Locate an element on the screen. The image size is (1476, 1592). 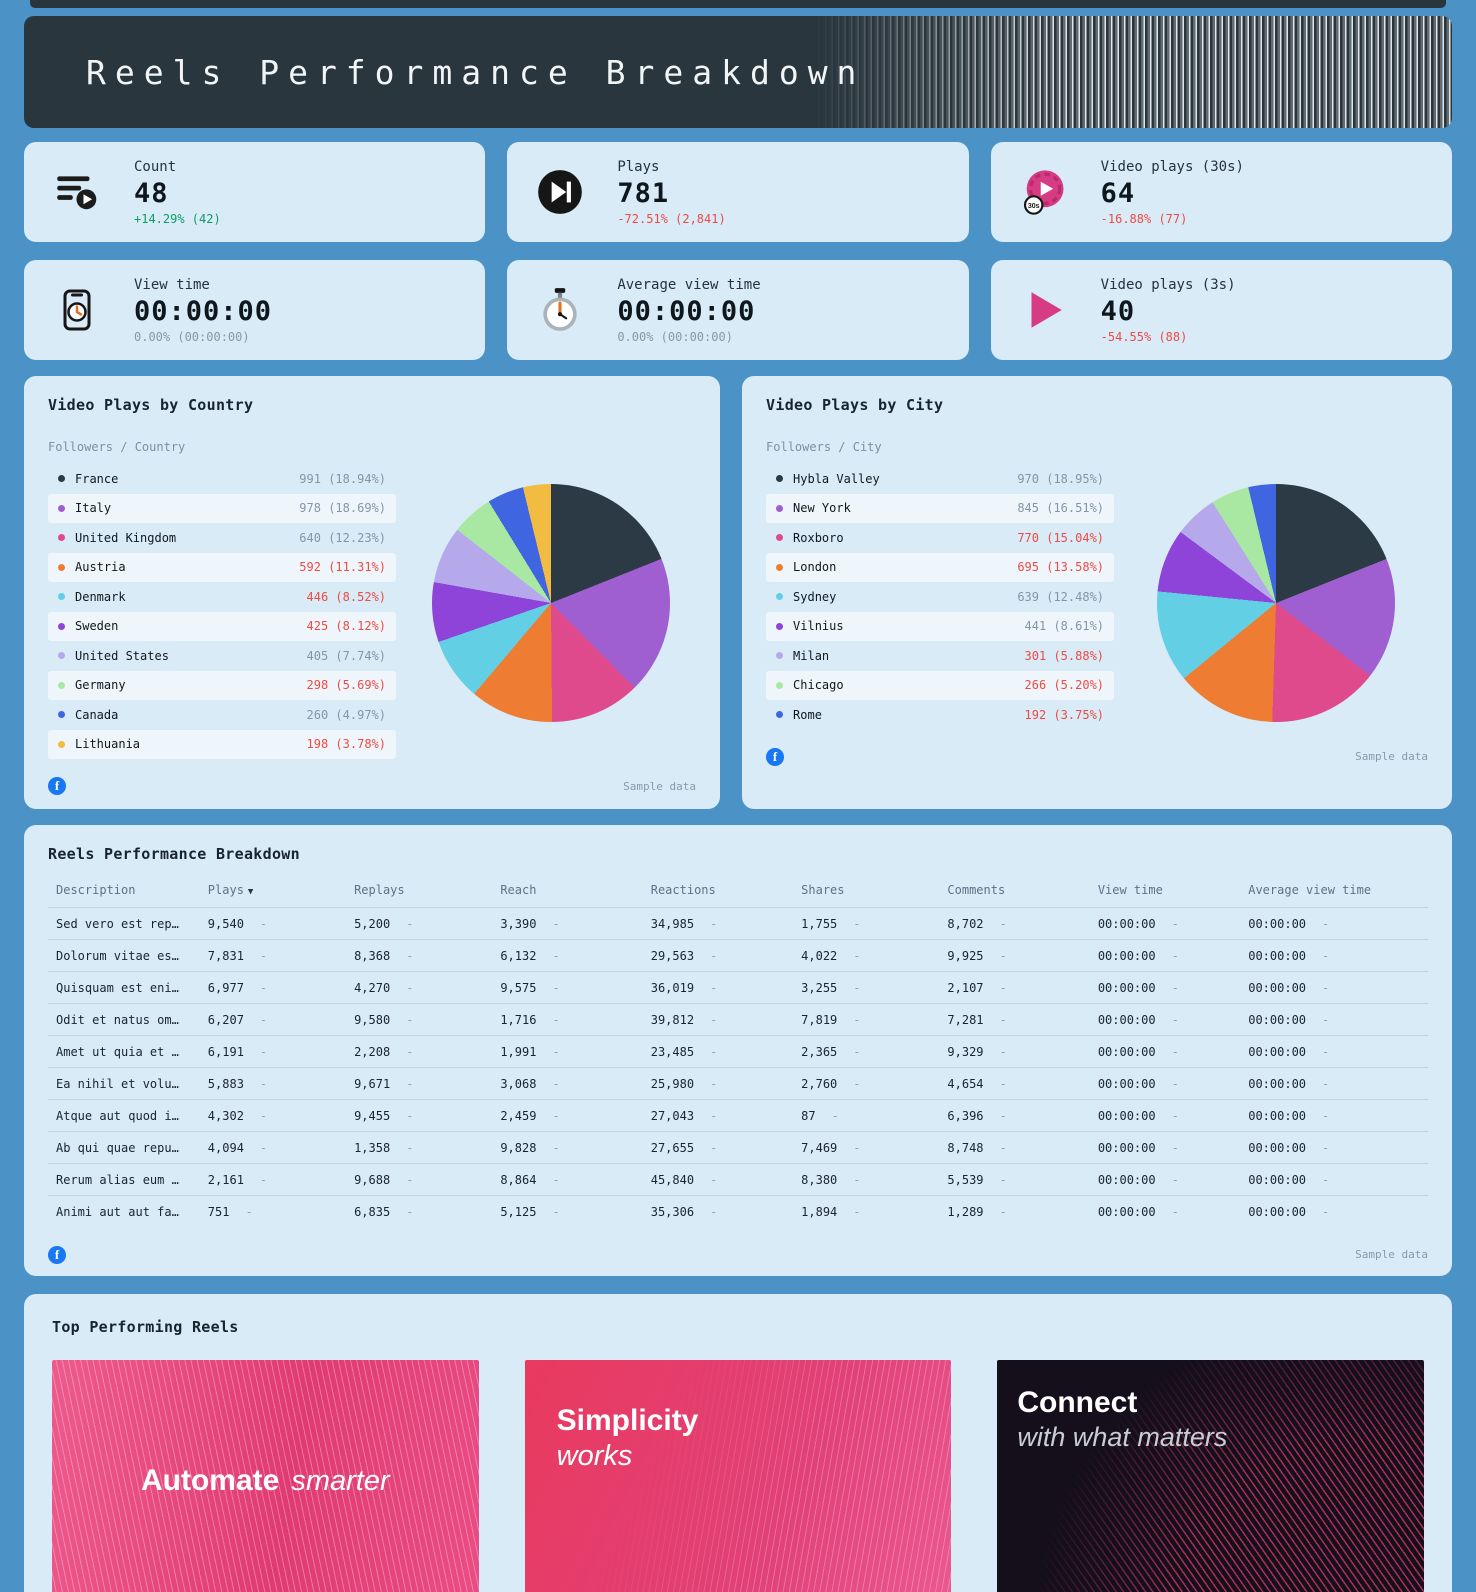
cell-value: 4,654- is located at coordinates (1014, 1083).